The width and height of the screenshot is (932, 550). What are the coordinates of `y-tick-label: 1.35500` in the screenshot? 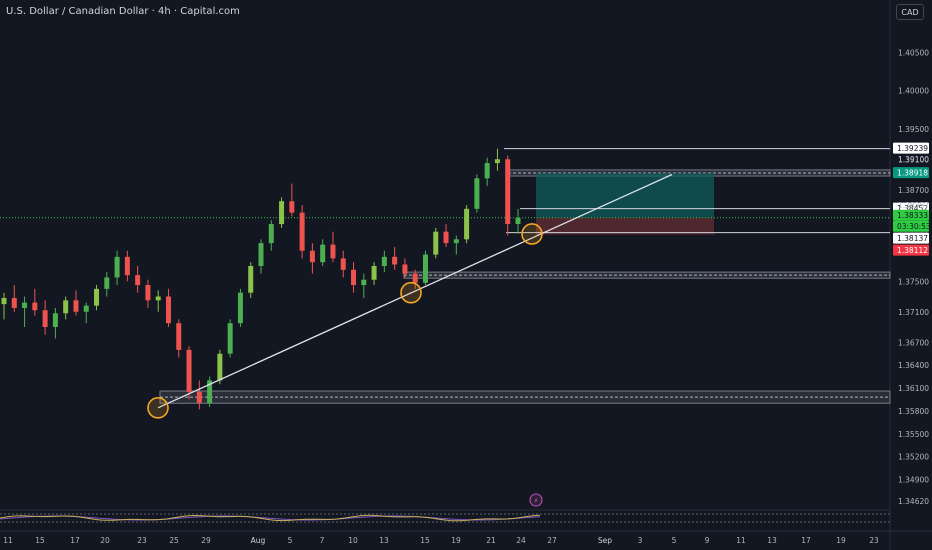 It's located at (913, 434).